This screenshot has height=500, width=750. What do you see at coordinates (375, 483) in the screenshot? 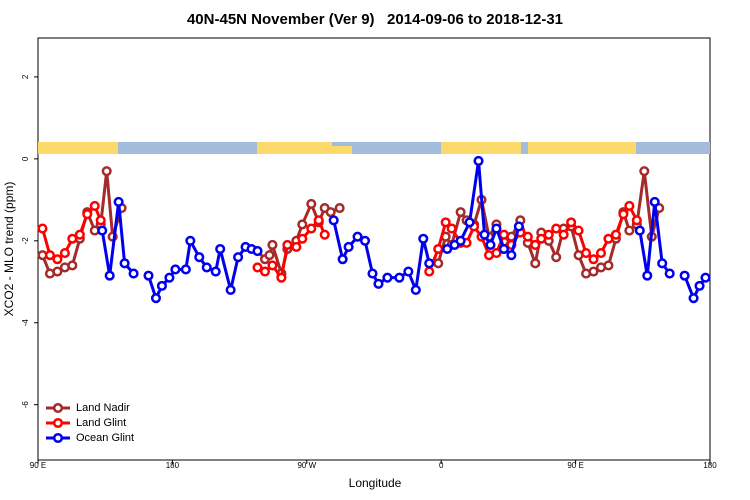
I see `x-axis-label: Longitude` at bounding box center [375, 483].